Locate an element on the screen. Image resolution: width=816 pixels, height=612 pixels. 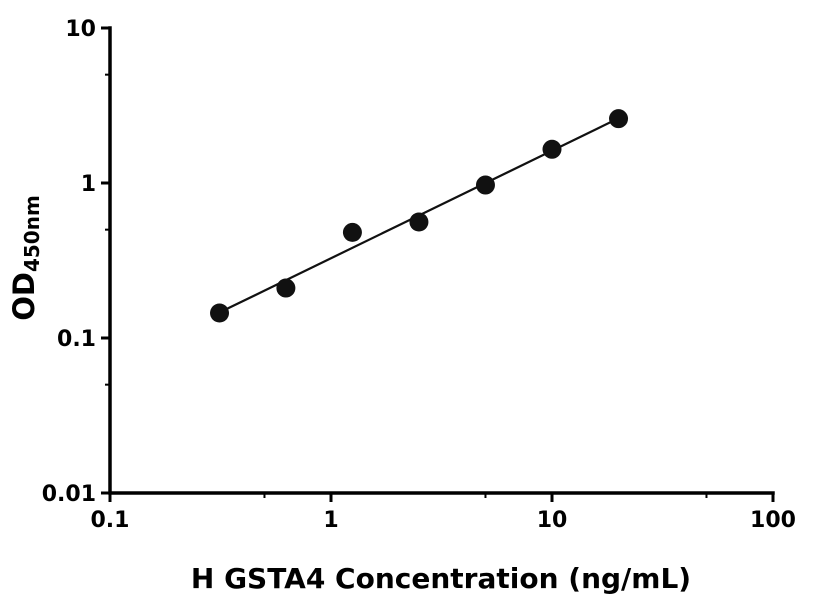
y-axis-label-sub: 450nm is located at coordinates (32, 233).